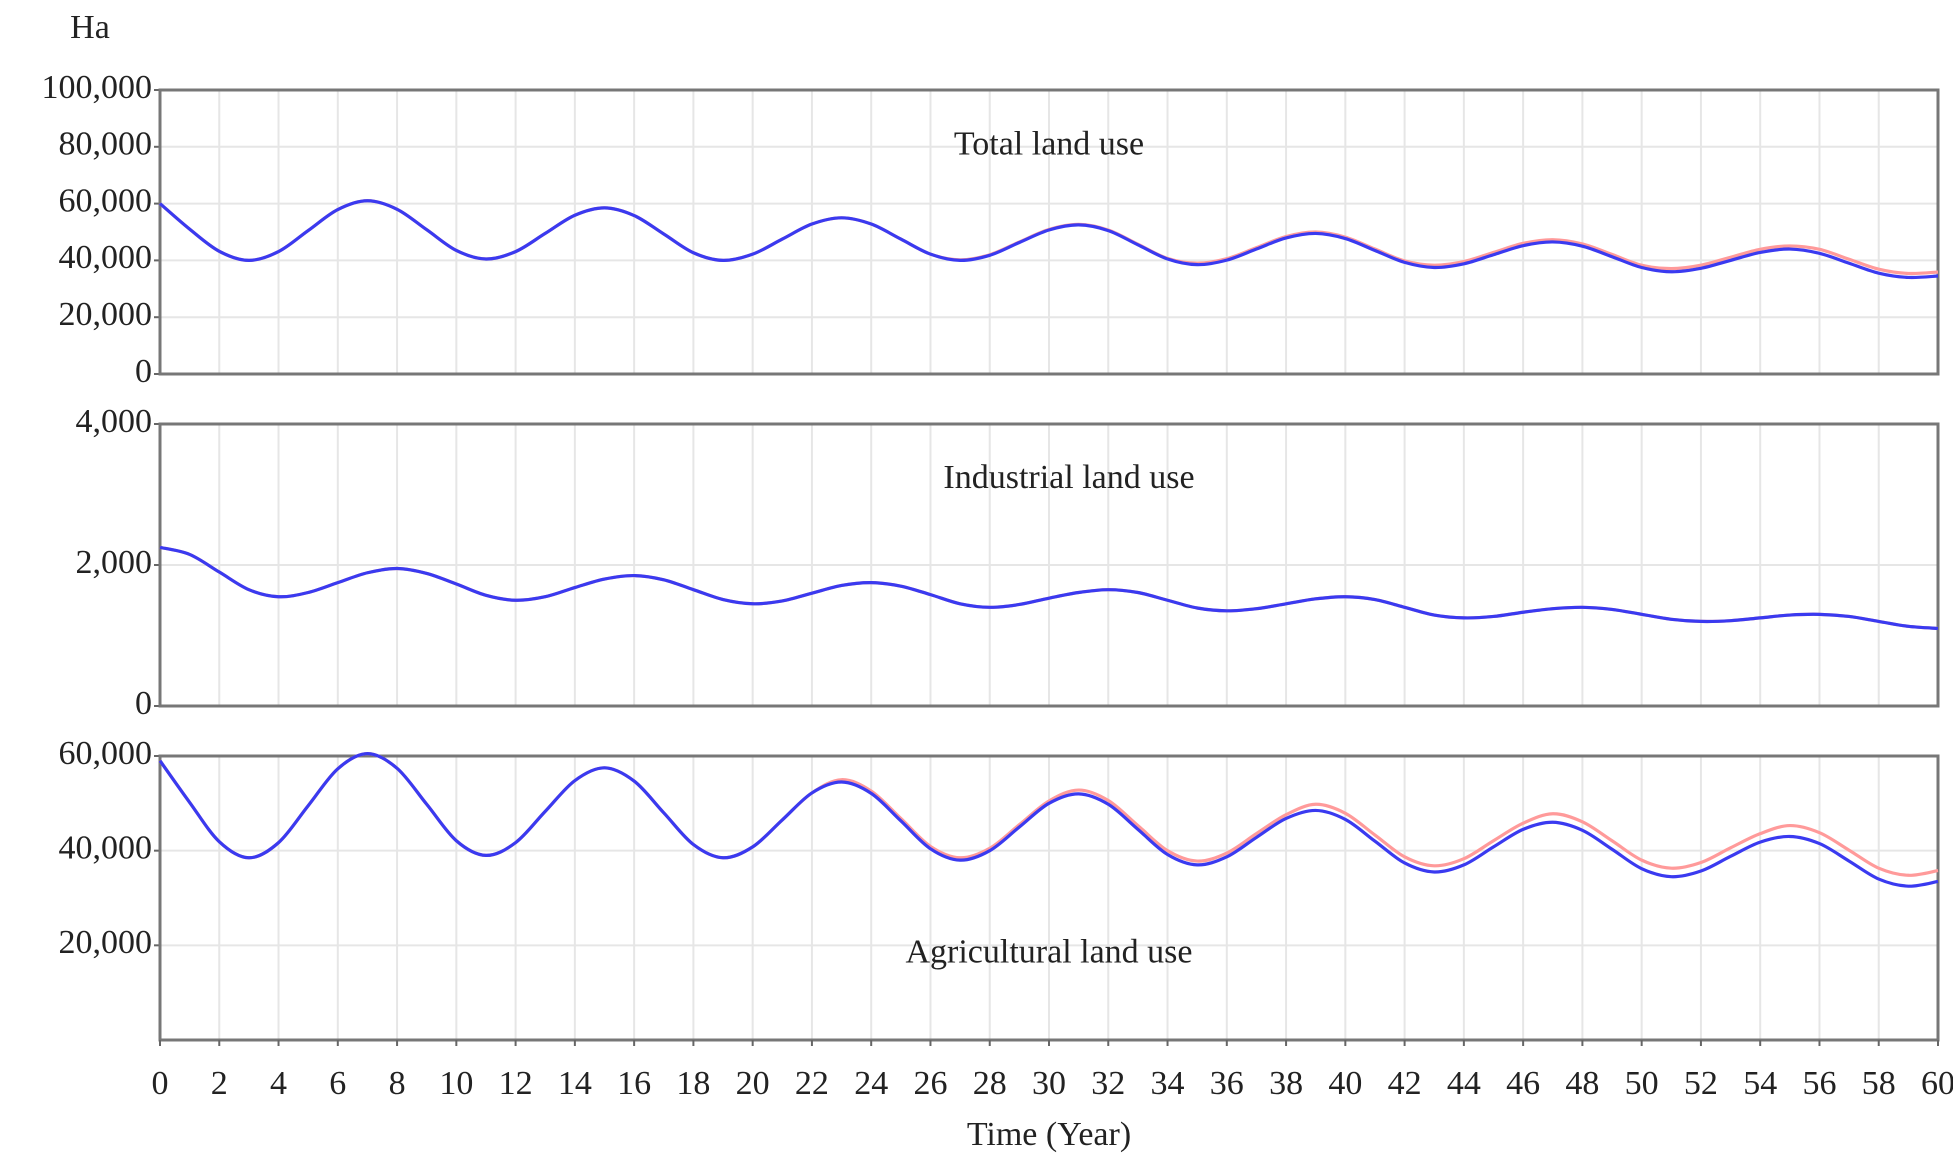 The image size is (1953, 1167). Describe the element at coordinates (516, 1083) in the screenshot. I see `x-tick-label: 12` at that location.